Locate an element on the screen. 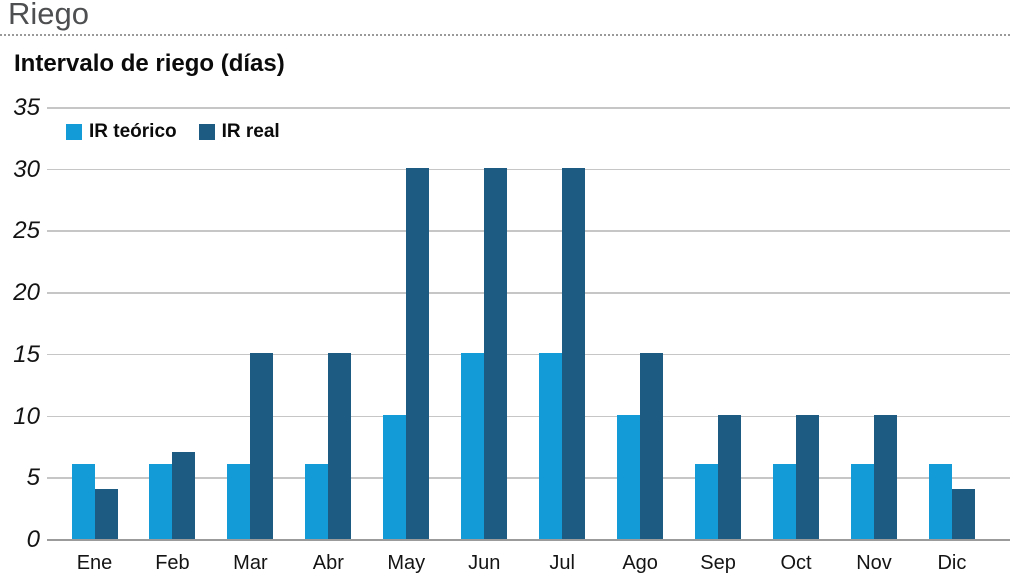  x-tick-label: Sep is located at coordinates (718, 563).